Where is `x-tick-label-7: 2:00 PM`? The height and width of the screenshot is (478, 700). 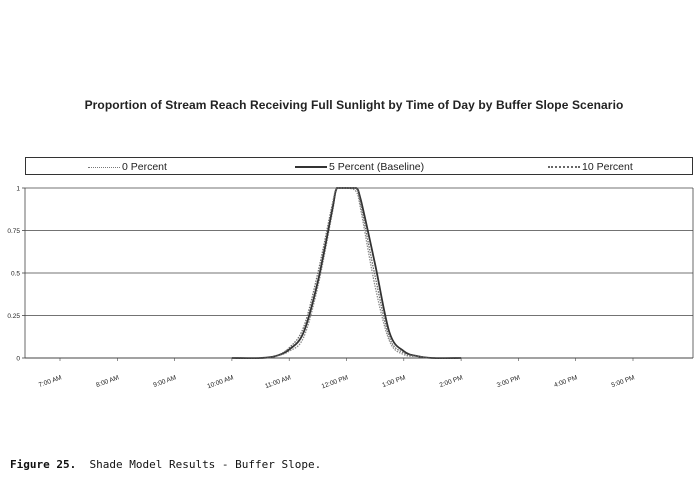 x-tick-label-7: 2:00 PM is located at coordinates (451, 381).